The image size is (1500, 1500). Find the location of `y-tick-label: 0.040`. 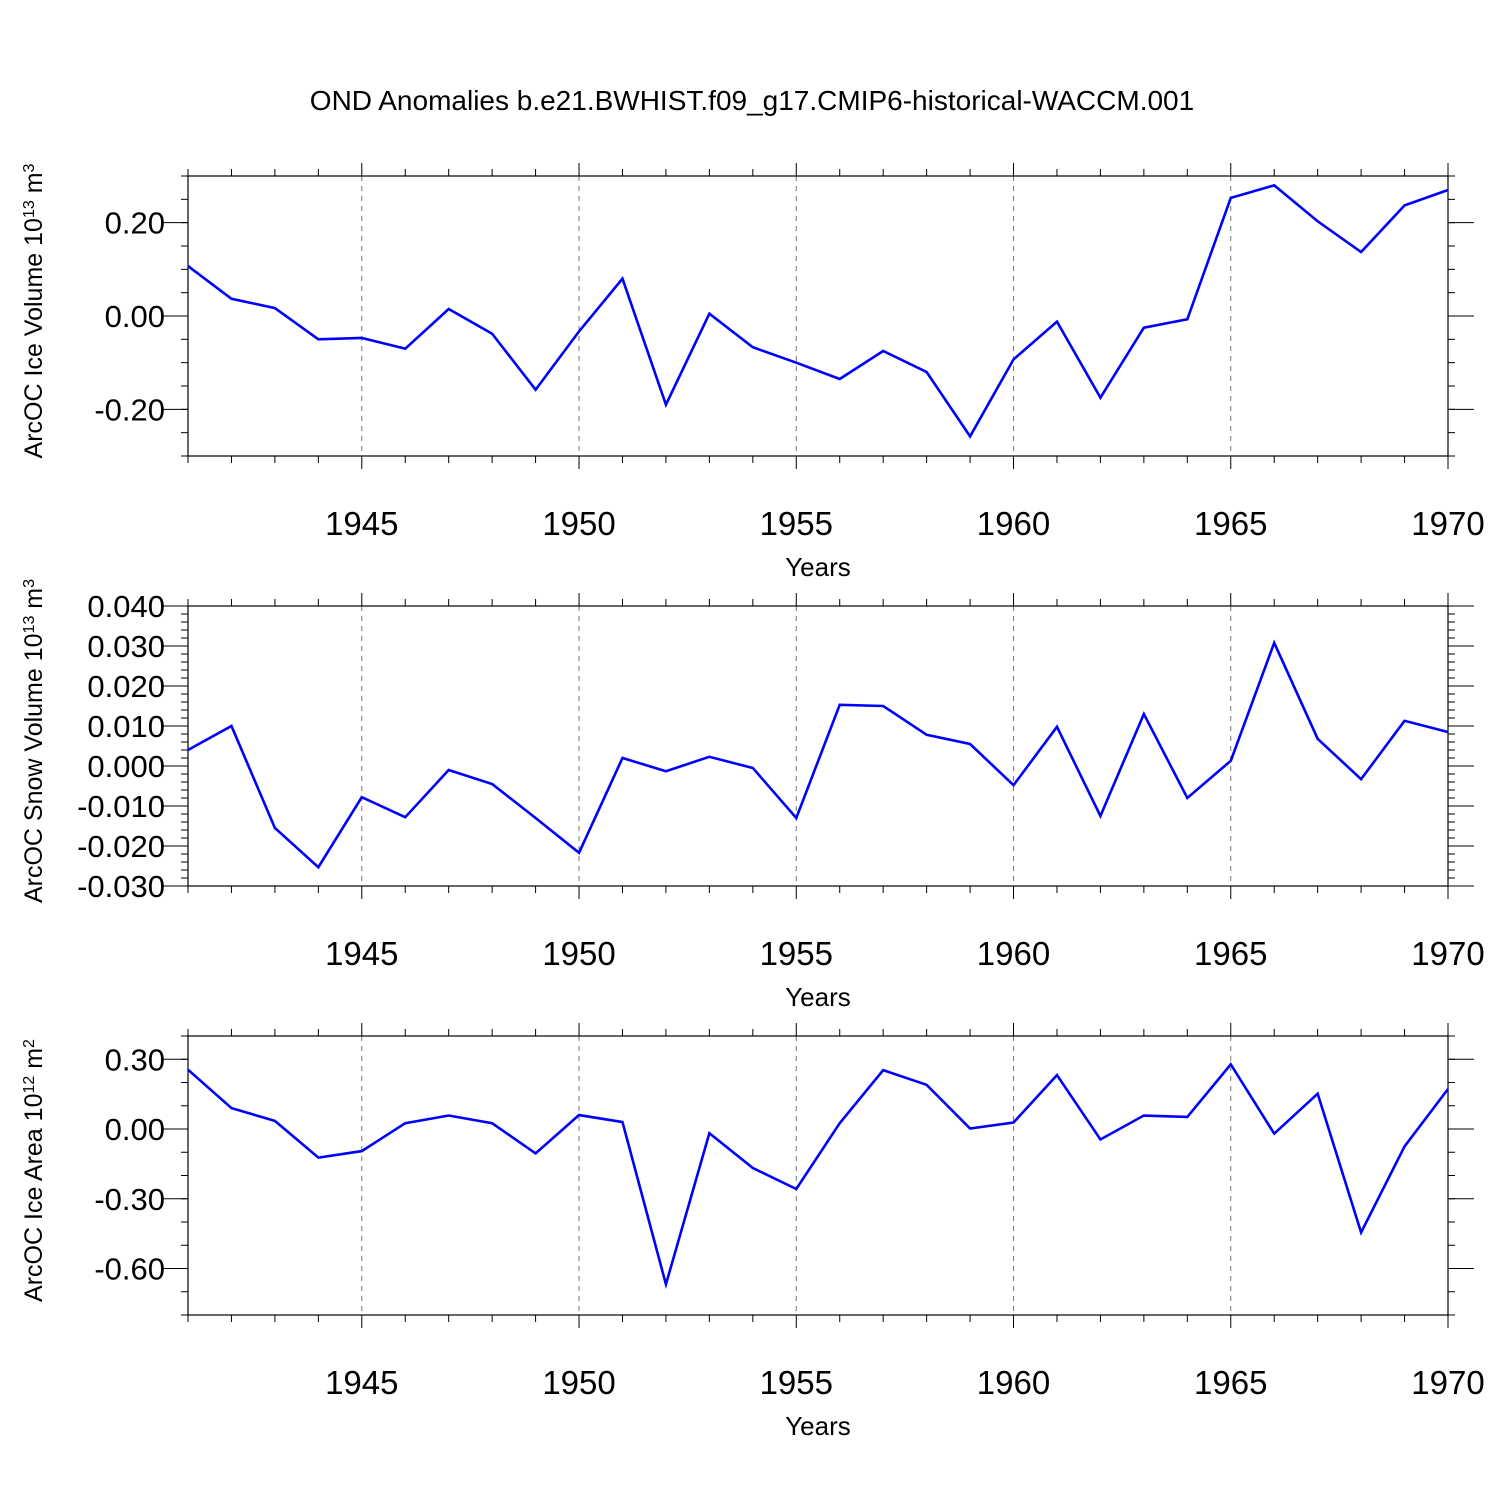

y-tick-label: 0.040 is located at coordinates (126, 606).